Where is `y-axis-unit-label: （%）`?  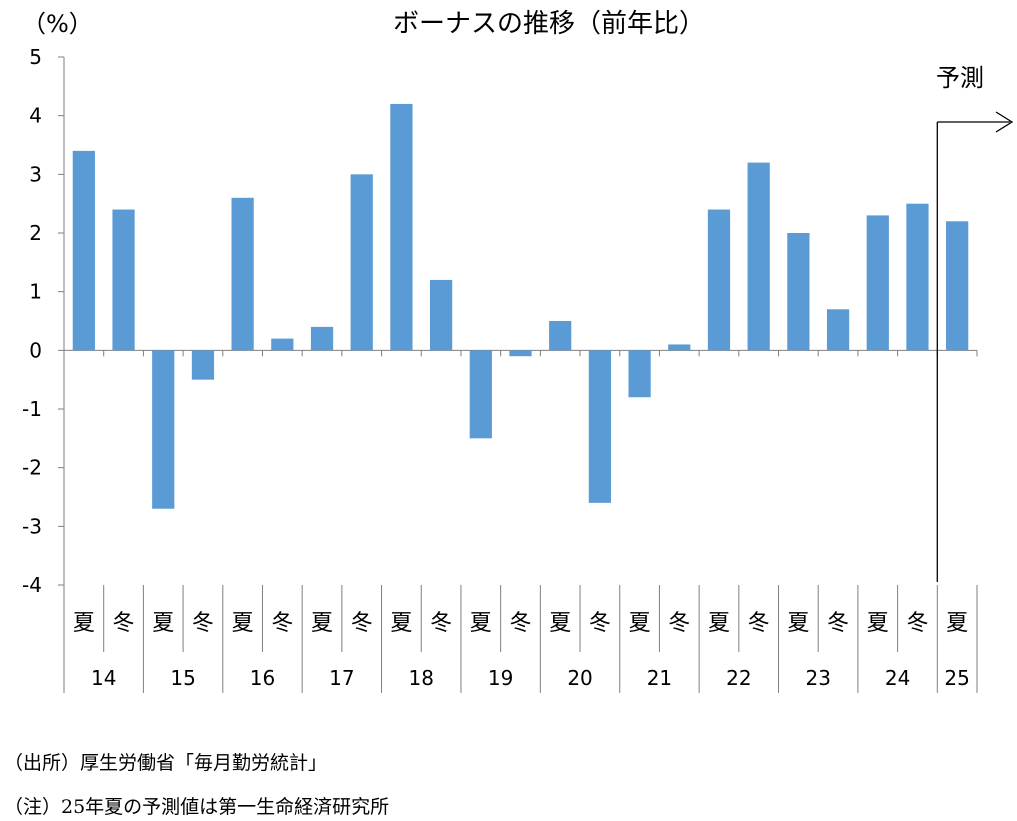 y-axis-unit-label: （%） is located at coordinates (57, 24).